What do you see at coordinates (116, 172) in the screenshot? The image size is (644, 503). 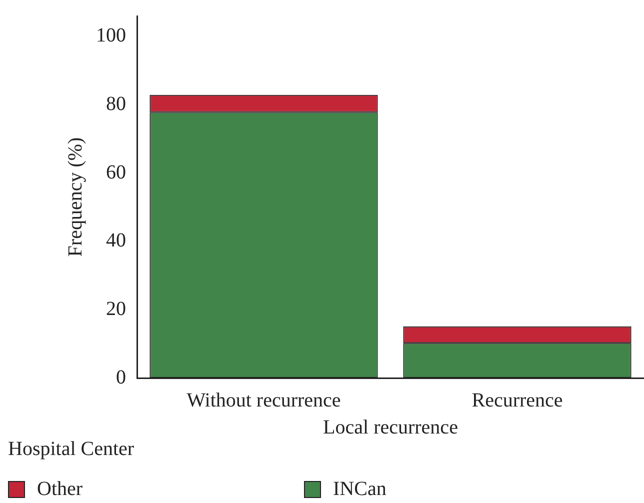 I see `y-tick-label: 60` at bounding box center [116, 172].